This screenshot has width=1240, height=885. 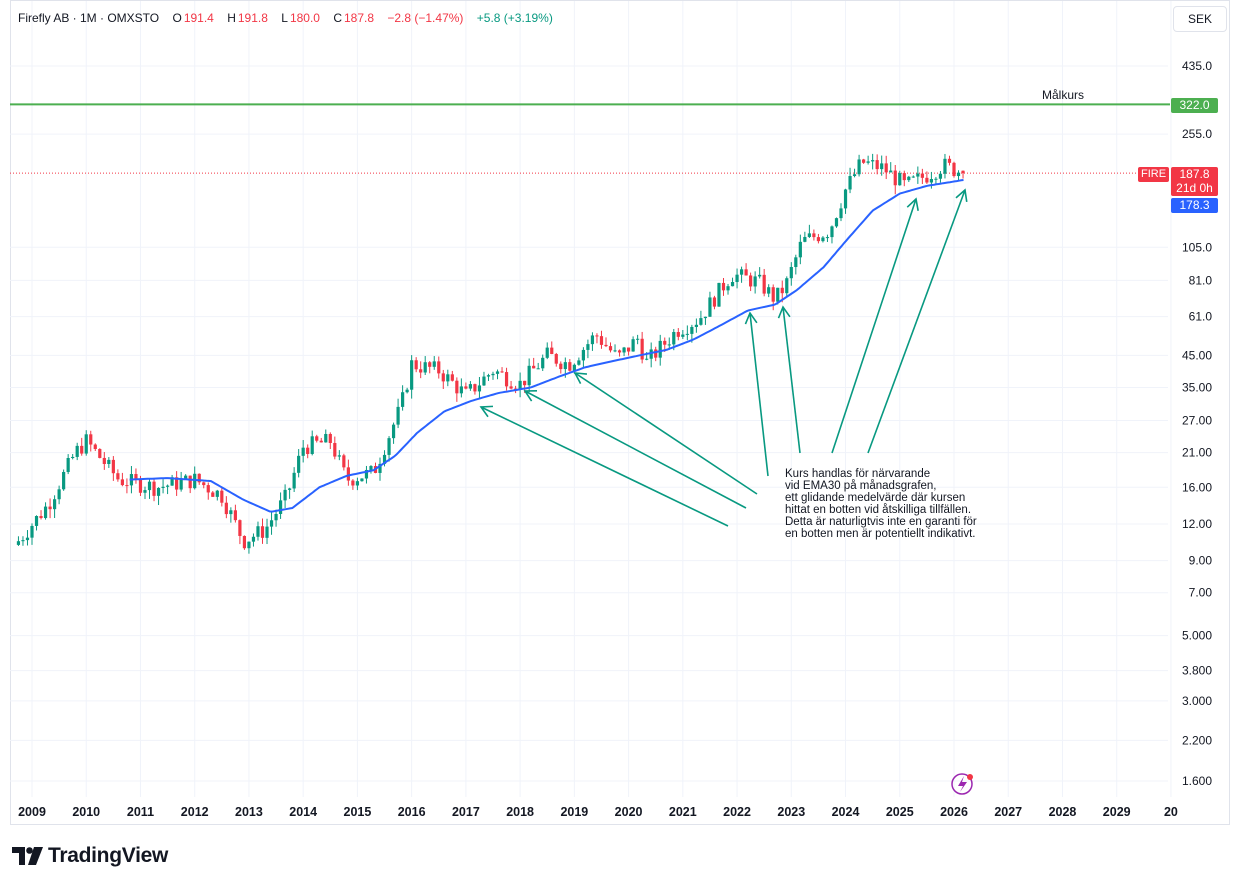 What do you see at coordinates (1197, 701) in the screenshot?
I see `y-tick-label: 3.000` at bounding box center [1197, 701].